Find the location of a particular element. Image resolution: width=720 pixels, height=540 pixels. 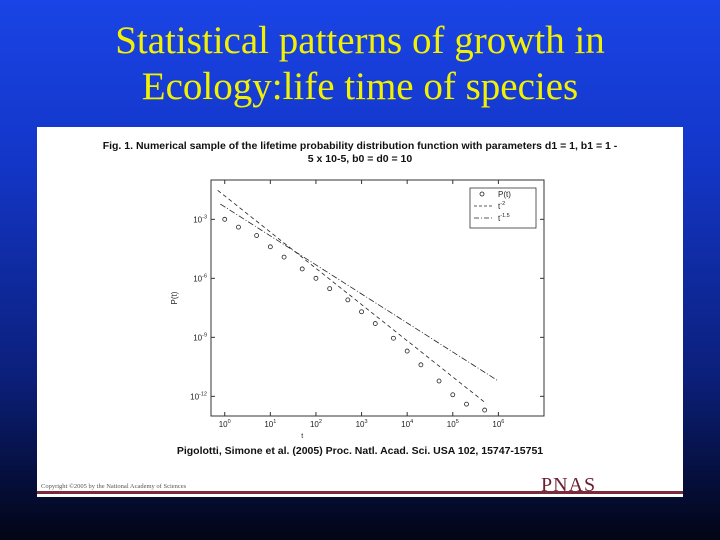

legend-label: t-2 is located at coordinates (501, 206).